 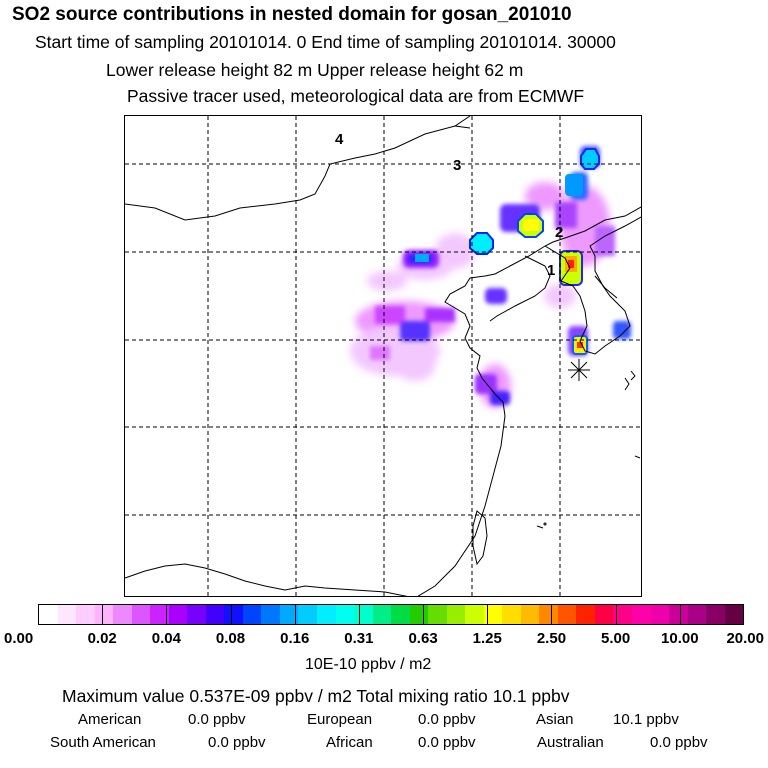 I want to click on region-asian-label: Asian, so click(x=555, y=719).